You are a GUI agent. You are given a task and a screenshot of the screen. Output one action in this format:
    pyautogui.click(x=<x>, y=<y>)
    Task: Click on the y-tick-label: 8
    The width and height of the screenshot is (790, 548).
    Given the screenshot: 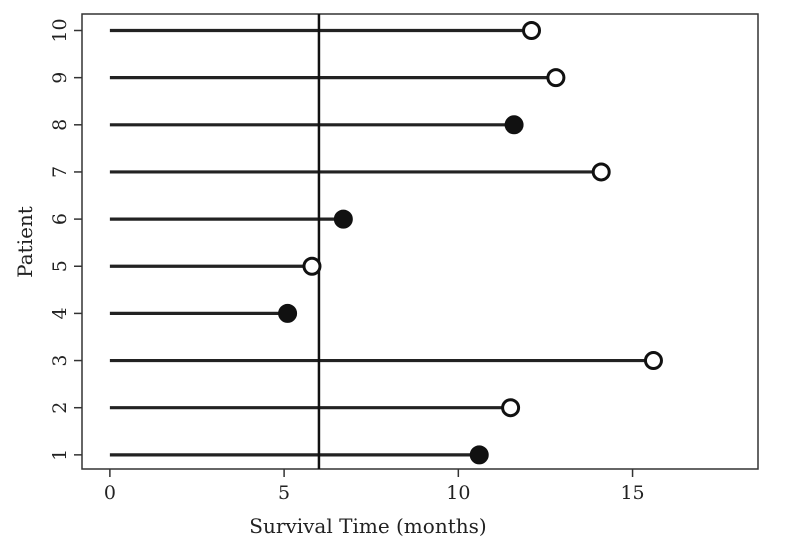 What is the action you would take?
    pyautogui.click(x=60, y=125)
    